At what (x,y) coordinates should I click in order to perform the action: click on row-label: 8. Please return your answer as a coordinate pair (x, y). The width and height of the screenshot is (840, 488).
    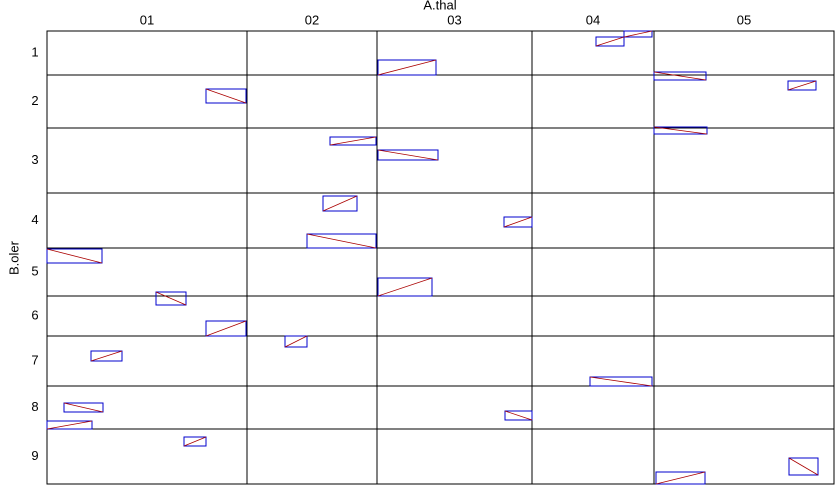
    Looking at the image, I should click on (34, 406).